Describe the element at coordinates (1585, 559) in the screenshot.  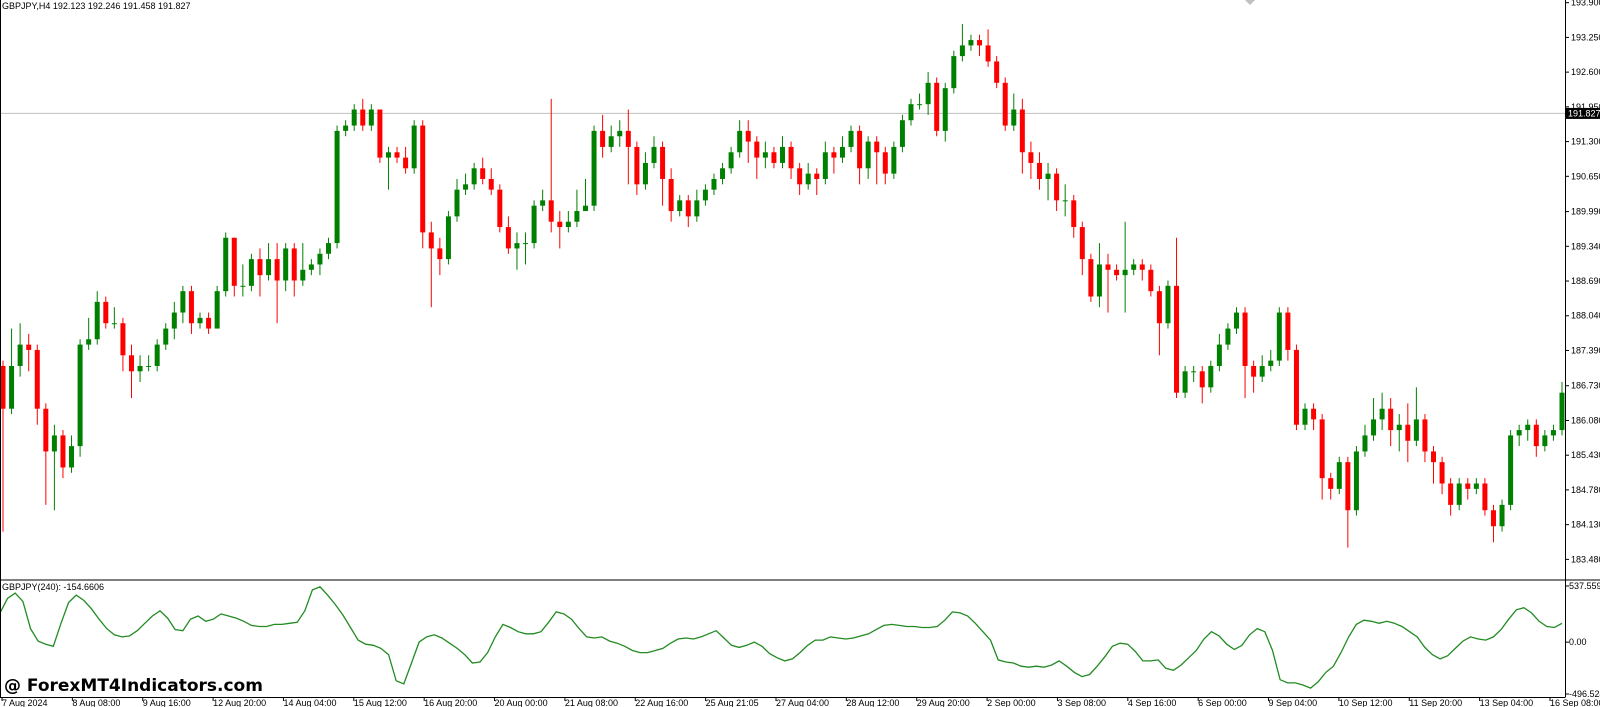
I see `price-tick-label: 183.480` at that location.